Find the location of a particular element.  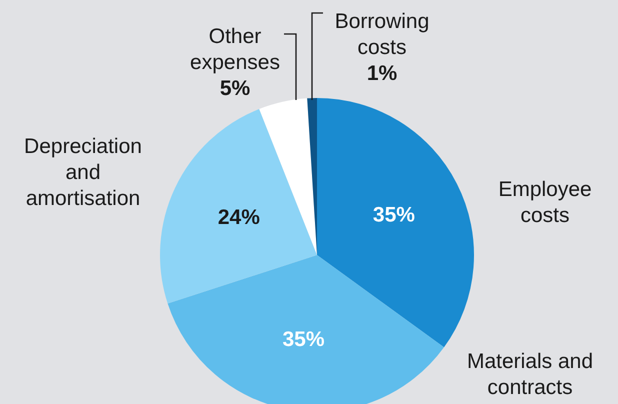

data-label: 1% is located at coordinates (382, 73).